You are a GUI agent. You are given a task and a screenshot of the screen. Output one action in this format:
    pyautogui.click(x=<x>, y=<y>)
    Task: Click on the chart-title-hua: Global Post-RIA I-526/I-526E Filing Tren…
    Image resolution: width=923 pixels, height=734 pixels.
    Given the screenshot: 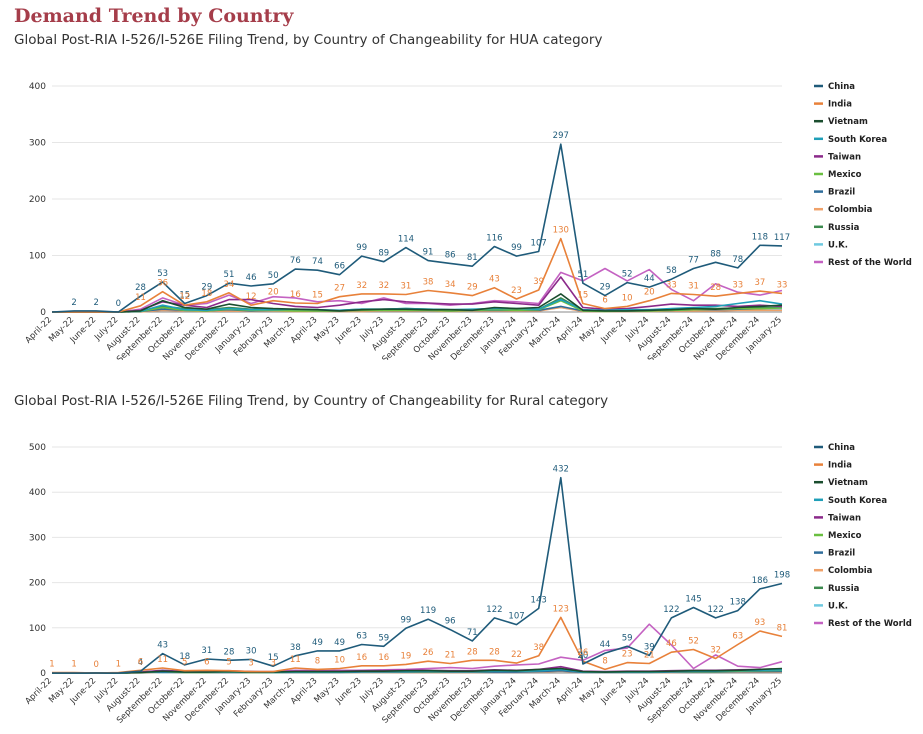 What is the action you would take?
    pyautogui.click(x=308, y=40)
    